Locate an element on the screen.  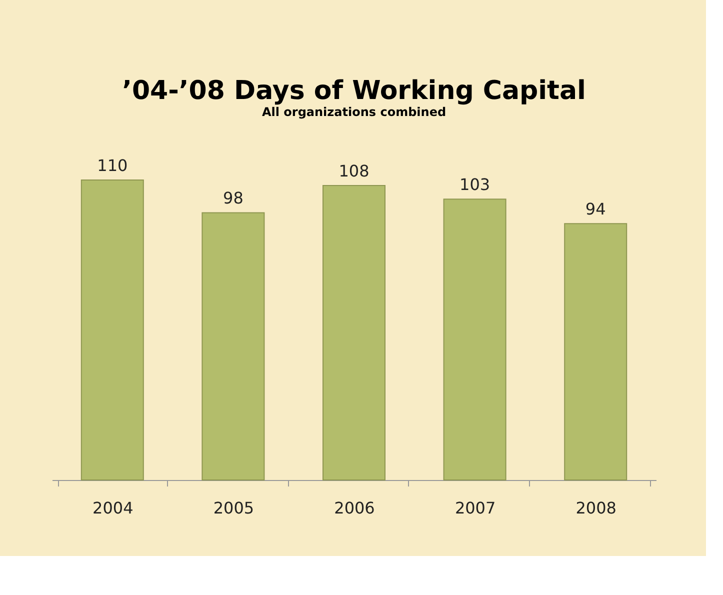
x-tick-label: 2006 is located at coordinates (354, 508).